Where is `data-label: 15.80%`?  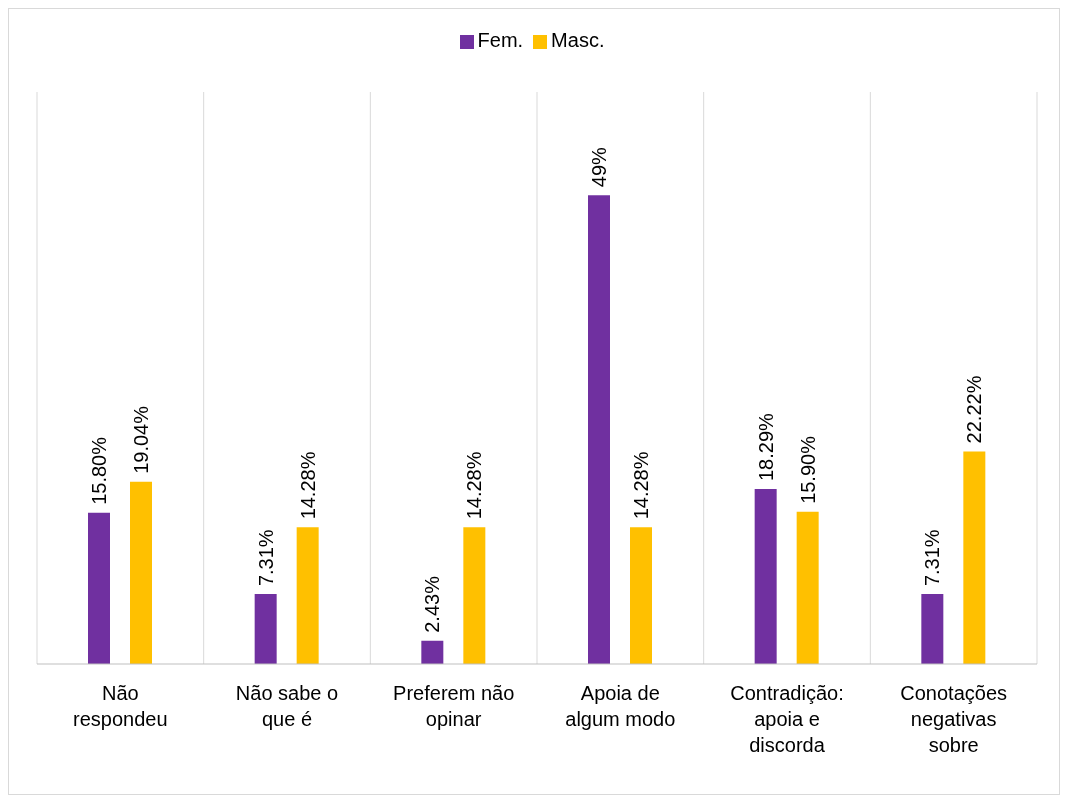
data-label: 15.80% is located at coordinates (99, 470).